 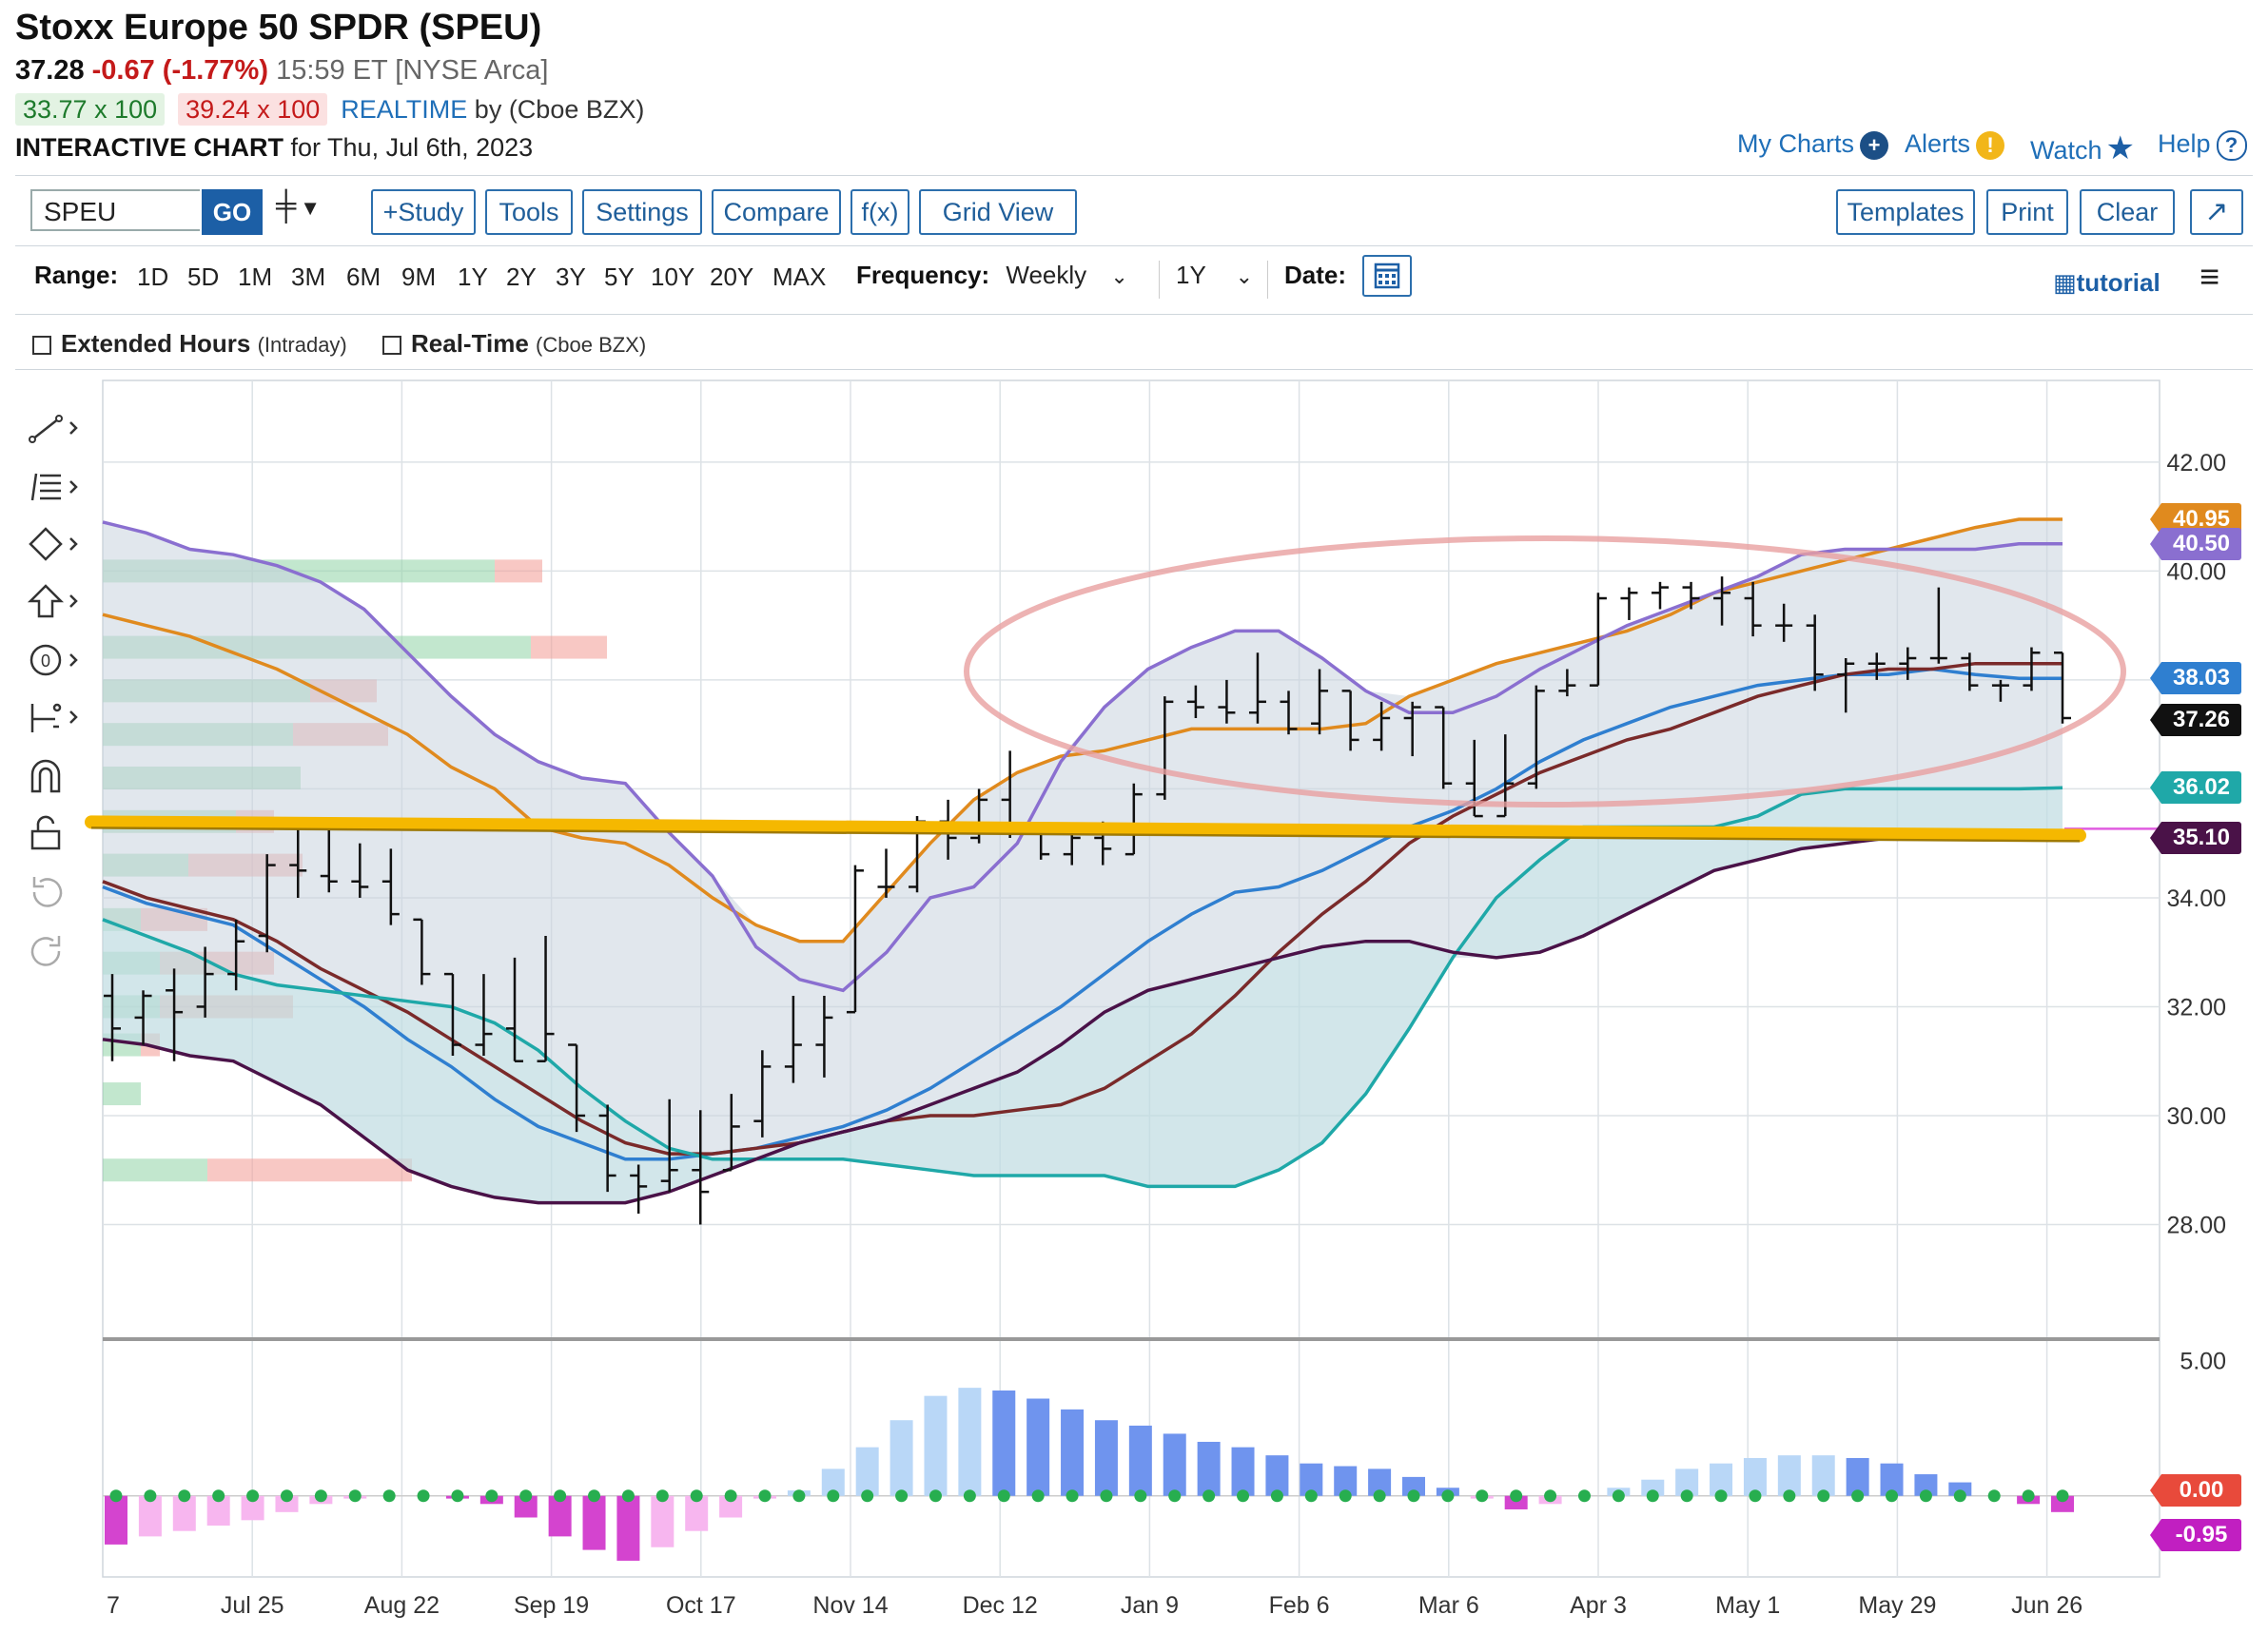 What do you see at coordinates (53, 428) in the screenshot?
I see `line-tool-icon` at bounding box center [53, 428].